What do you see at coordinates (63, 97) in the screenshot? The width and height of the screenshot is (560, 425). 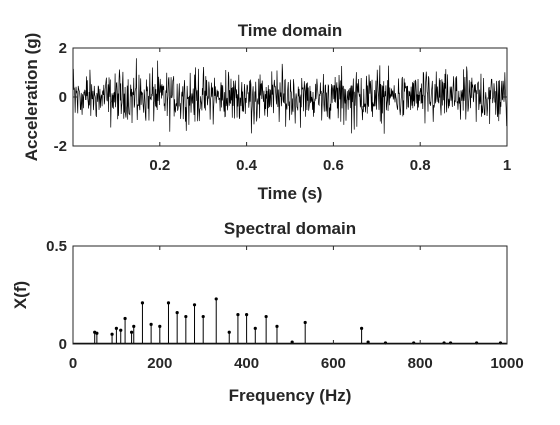 I see `time-domain-ytick-label: 0` at bounding box center [63, 97].